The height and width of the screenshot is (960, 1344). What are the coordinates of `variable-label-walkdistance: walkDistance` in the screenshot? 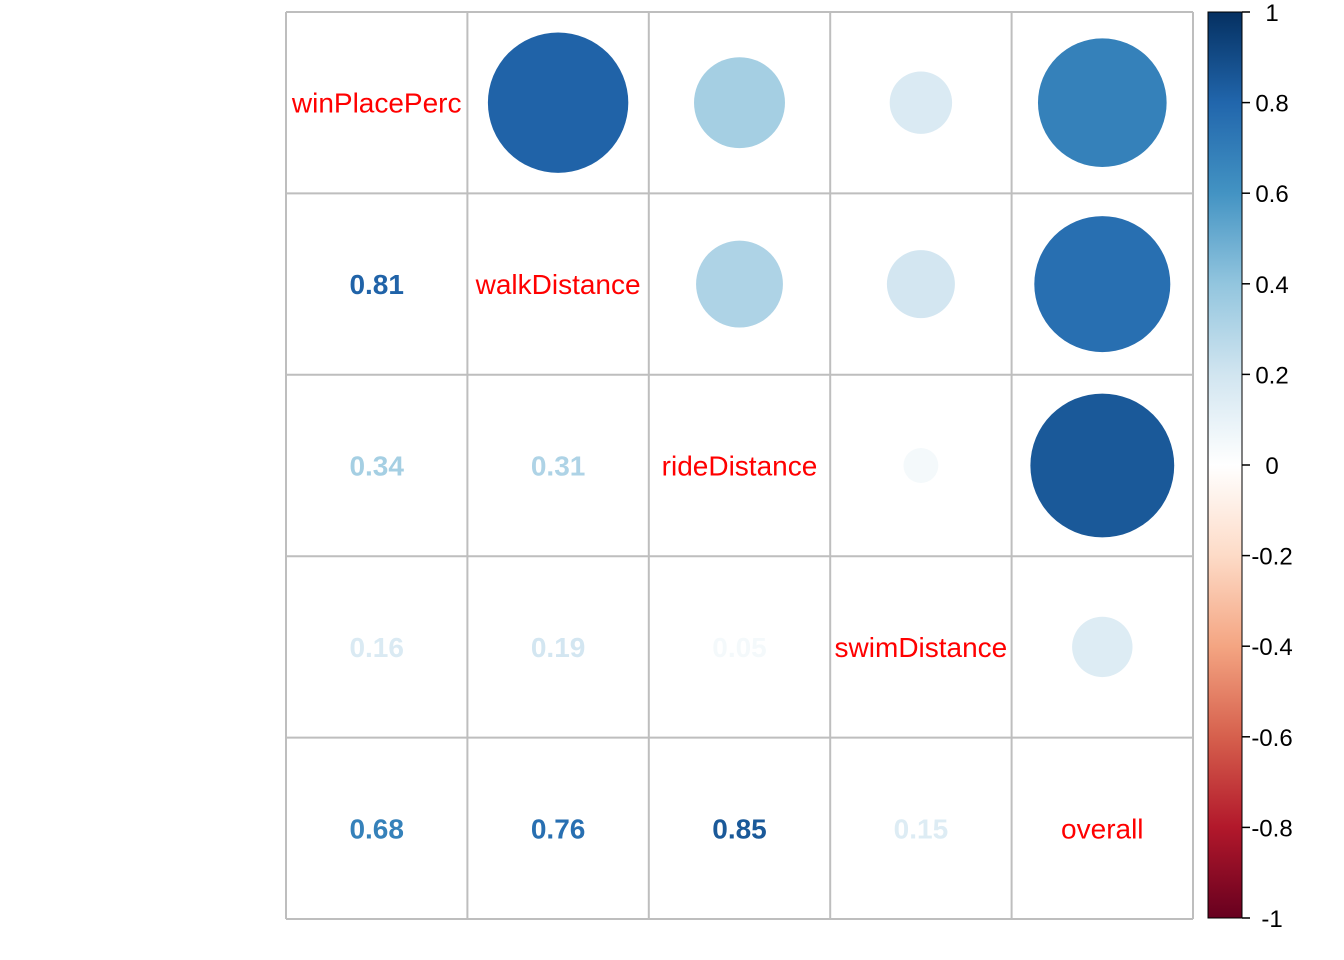 It's located at (558, 284).